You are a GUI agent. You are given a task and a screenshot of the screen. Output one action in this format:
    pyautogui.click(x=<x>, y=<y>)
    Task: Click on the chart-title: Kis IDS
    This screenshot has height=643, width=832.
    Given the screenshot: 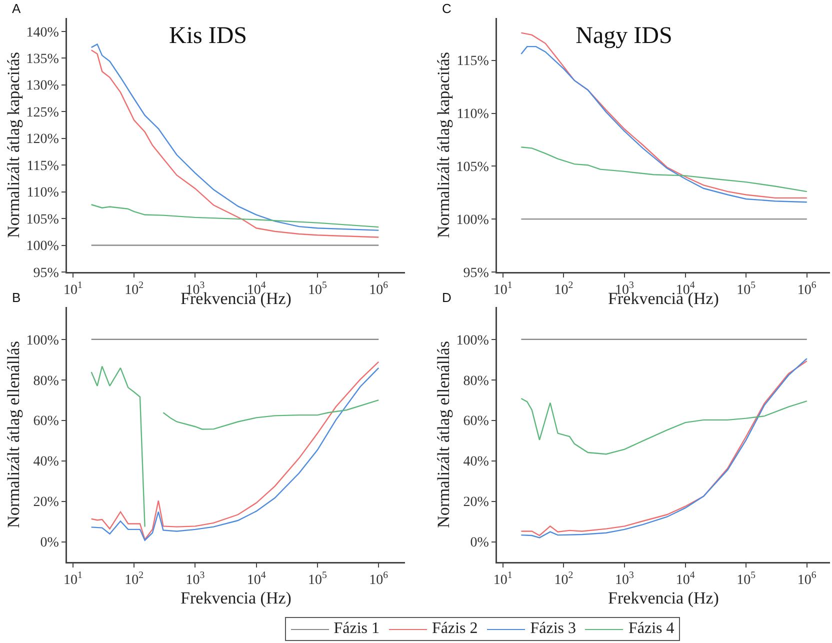 What is the action you would take?
    pyautogui.click(x=208, y=35)
    